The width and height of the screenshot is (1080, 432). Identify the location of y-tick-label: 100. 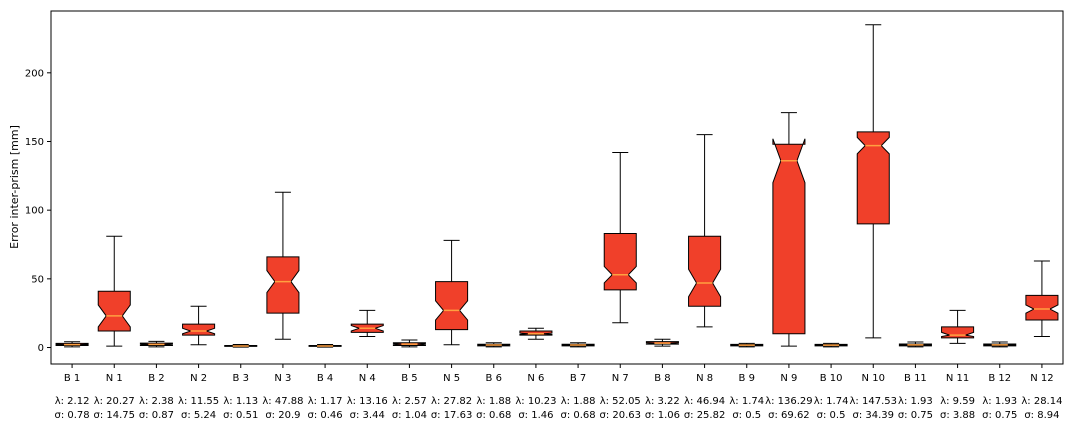
(34, 211).